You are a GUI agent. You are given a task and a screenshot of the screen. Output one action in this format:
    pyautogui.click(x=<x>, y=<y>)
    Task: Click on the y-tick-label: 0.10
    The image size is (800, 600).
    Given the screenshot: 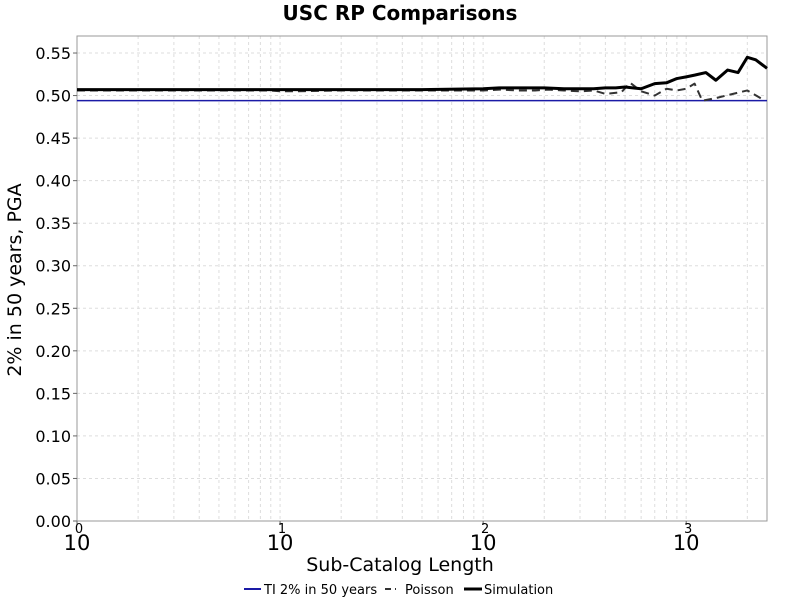 What is the action you would take?
    pyautogui.click(x=53, y=436)
    